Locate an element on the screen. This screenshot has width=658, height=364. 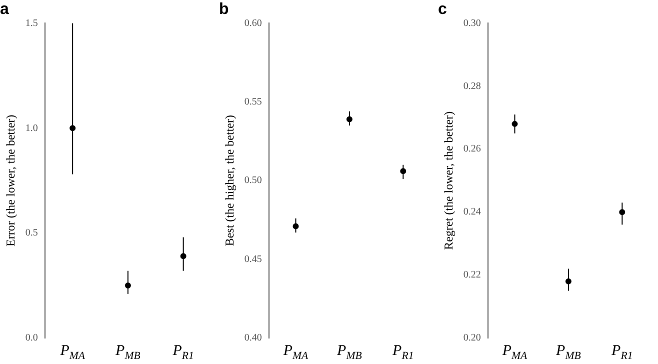
y-tick-label: 0.24 is located at coordinates (472, 212).